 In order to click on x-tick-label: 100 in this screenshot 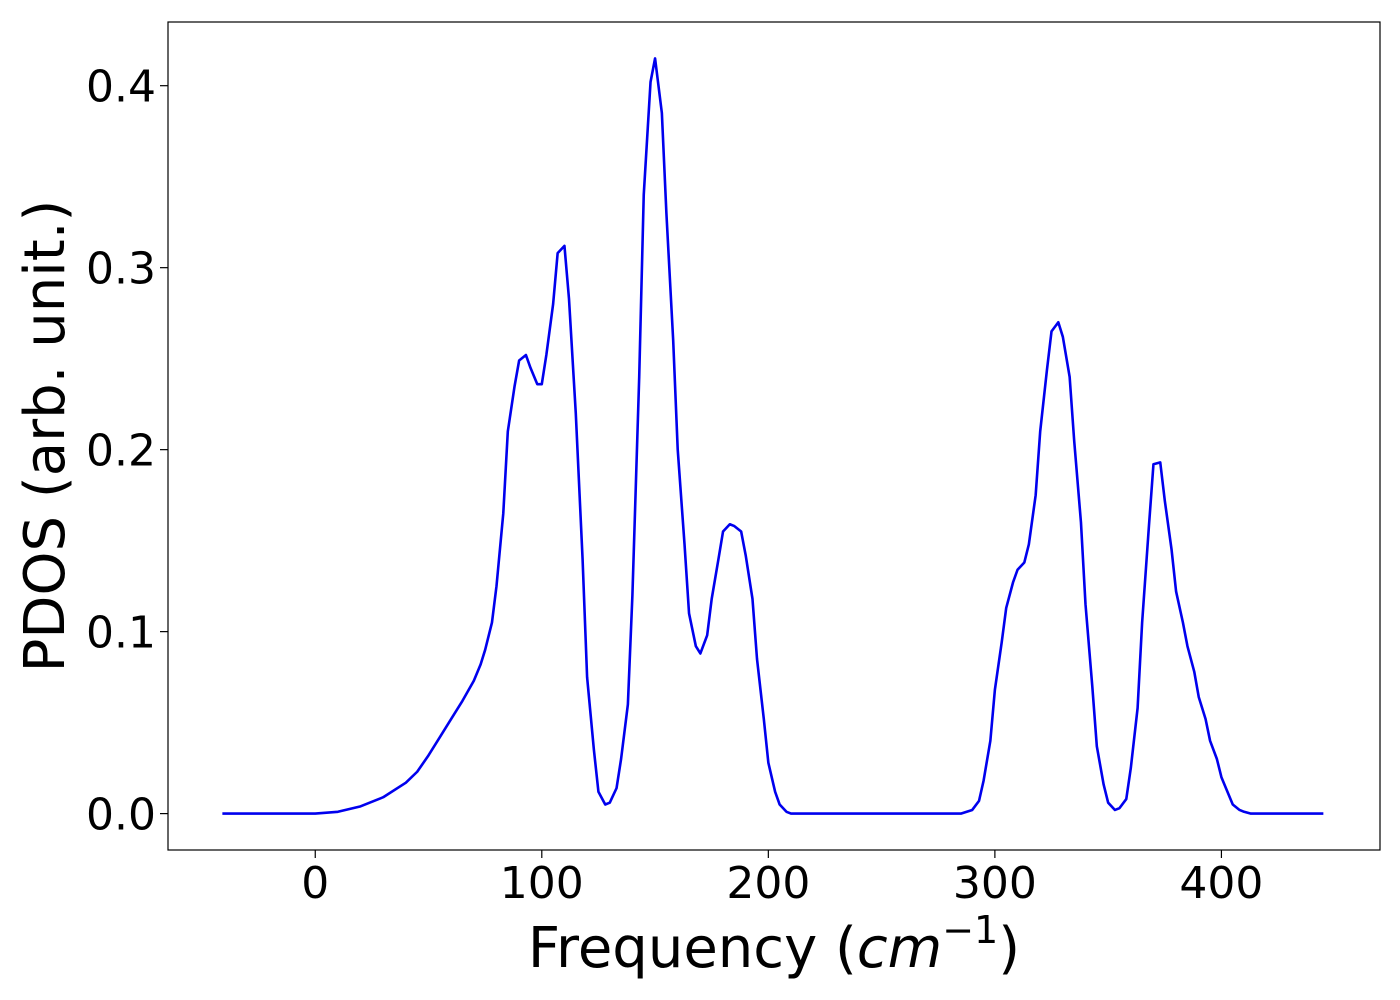, I will do `click(542, 883)`.